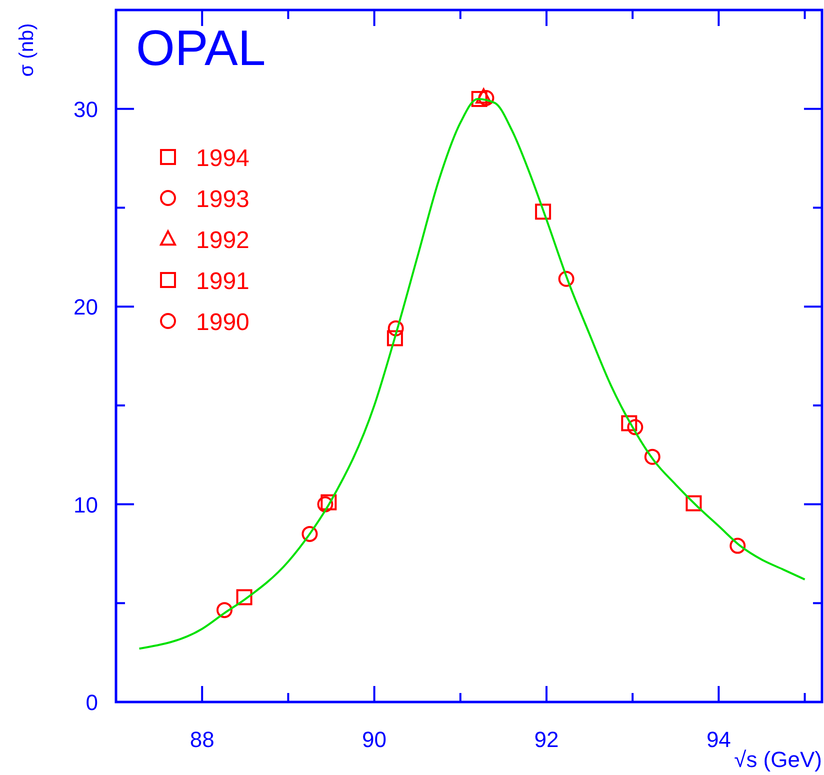 The height and width of the screenshot is (775, 824). Describe the element at coordinates (202, 739) in the screenshot. I see `x-tick-label: 88` at that location.